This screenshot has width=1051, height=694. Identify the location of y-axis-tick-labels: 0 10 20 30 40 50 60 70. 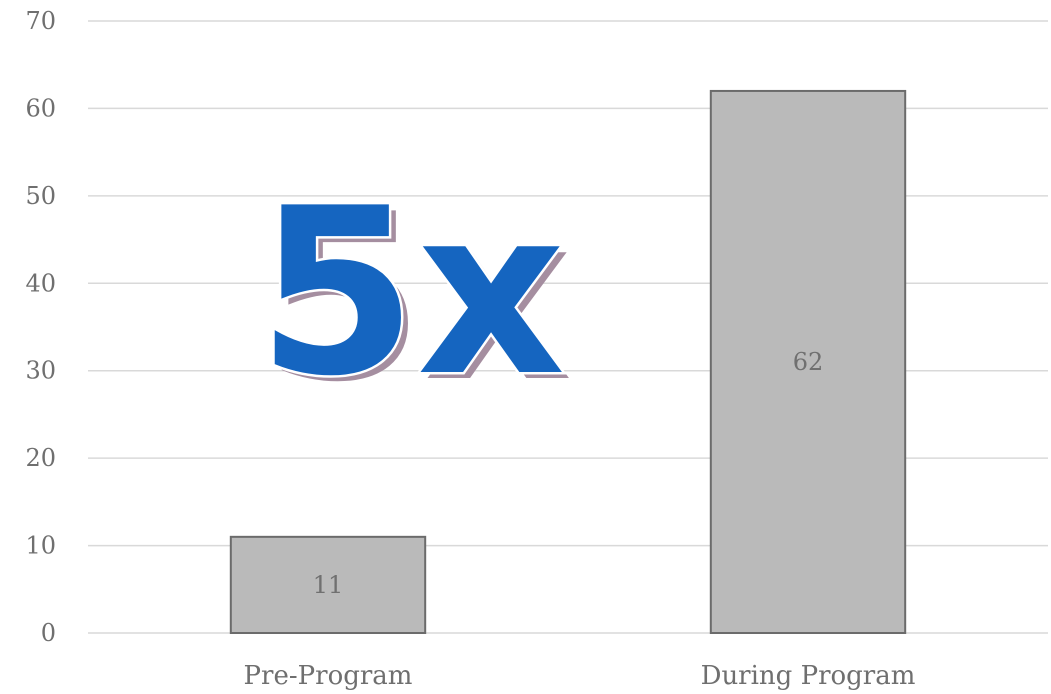
(40, 327).